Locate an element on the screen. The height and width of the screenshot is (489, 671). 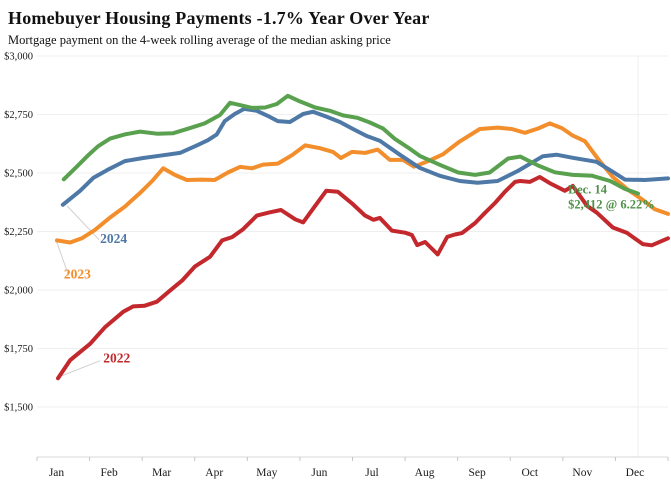
x-tick-label: Apr is located at coordinates (214, 473).